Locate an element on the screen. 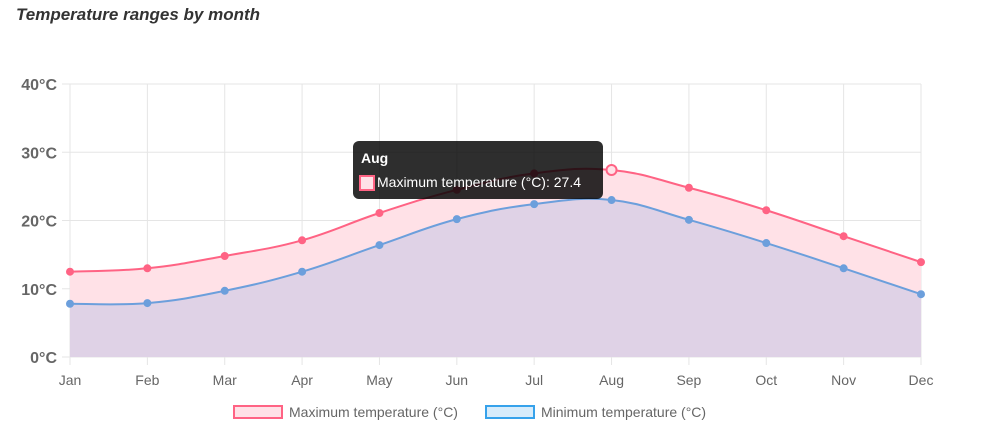  legend-label-min: Minimum temperature (°C) is located at coordinates (624, 412).